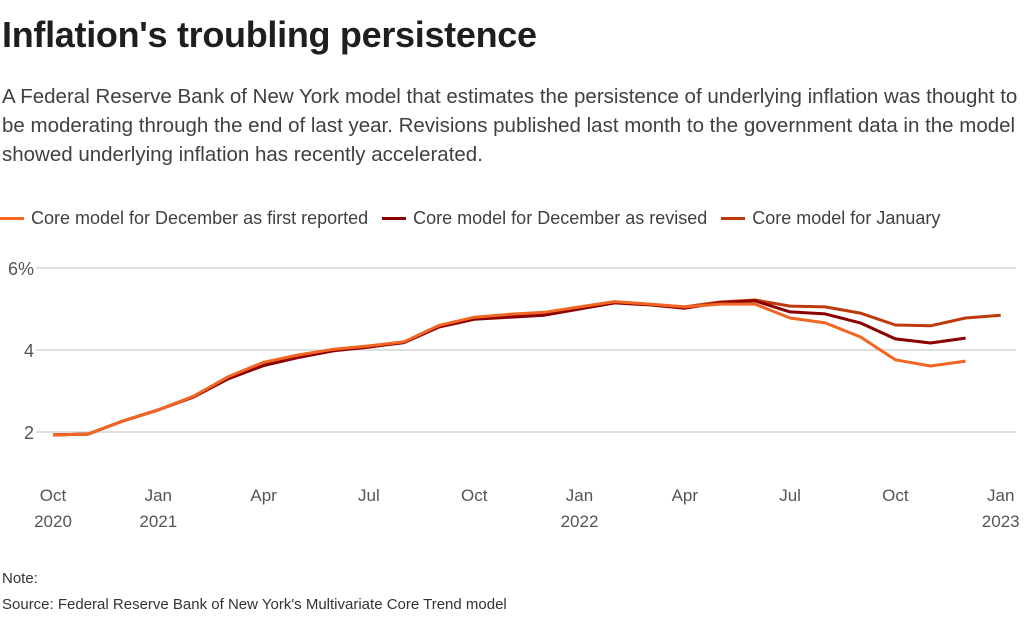 The image size is (1024, 621). I want to click on x-tick-year: 2022, so click(580, 521).